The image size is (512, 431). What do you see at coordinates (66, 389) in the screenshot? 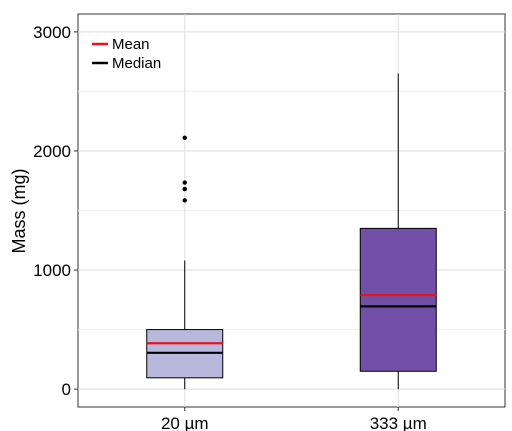
I see `y-tick-label: 0` at bounding box center [66, 389].